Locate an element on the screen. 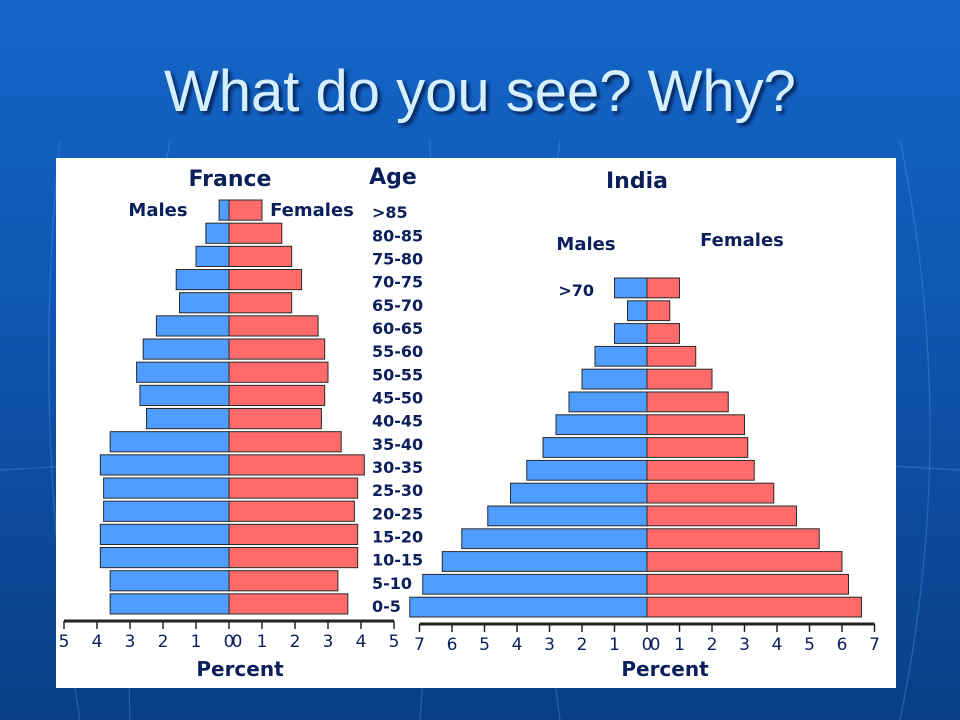 The height and width of the screenshot is (720, 960). france-age-label: 80-85 is located at coordinates (397, 235).